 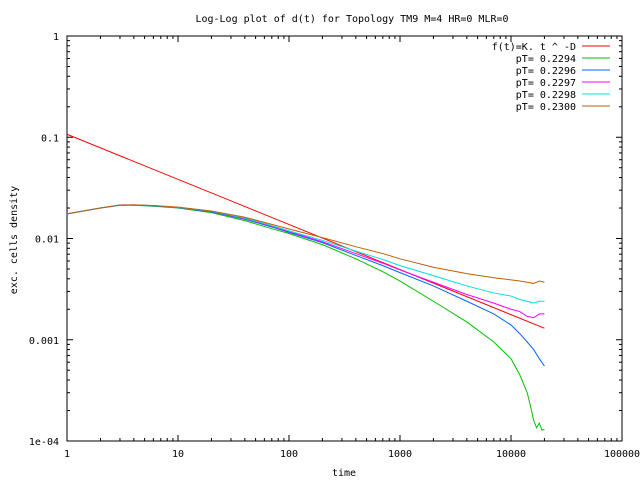 What do you see at coordinates (50, 138) in the screenshot?
I see `y-tick-label: 0.1` at bounding box center [50, 138].